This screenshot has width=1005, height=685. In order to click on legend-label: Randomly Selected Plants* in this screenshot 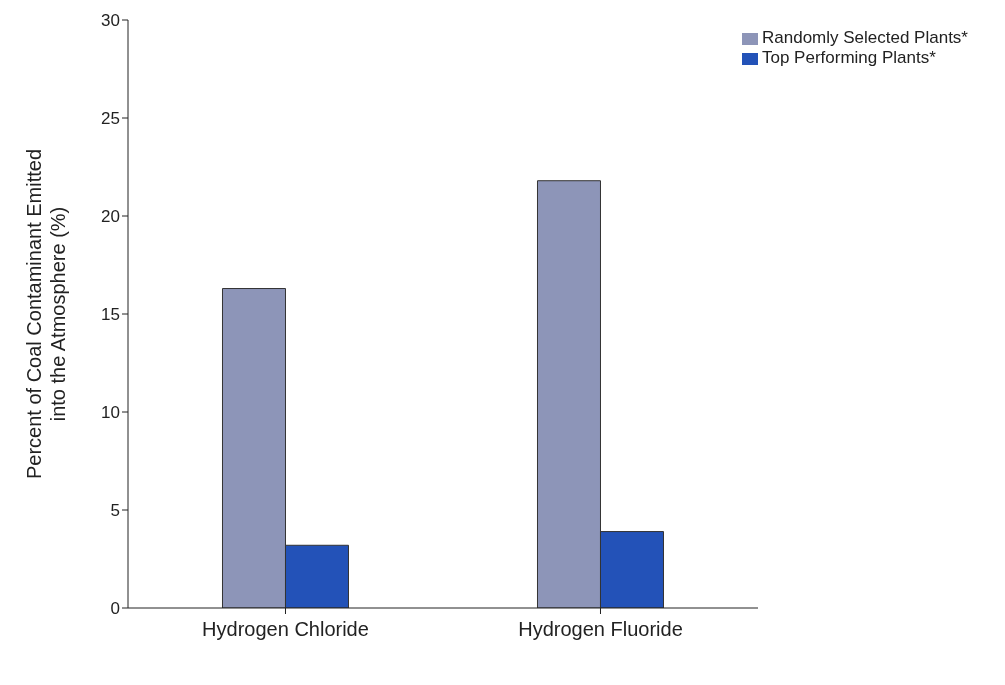, I will do `click(864, 37)`.